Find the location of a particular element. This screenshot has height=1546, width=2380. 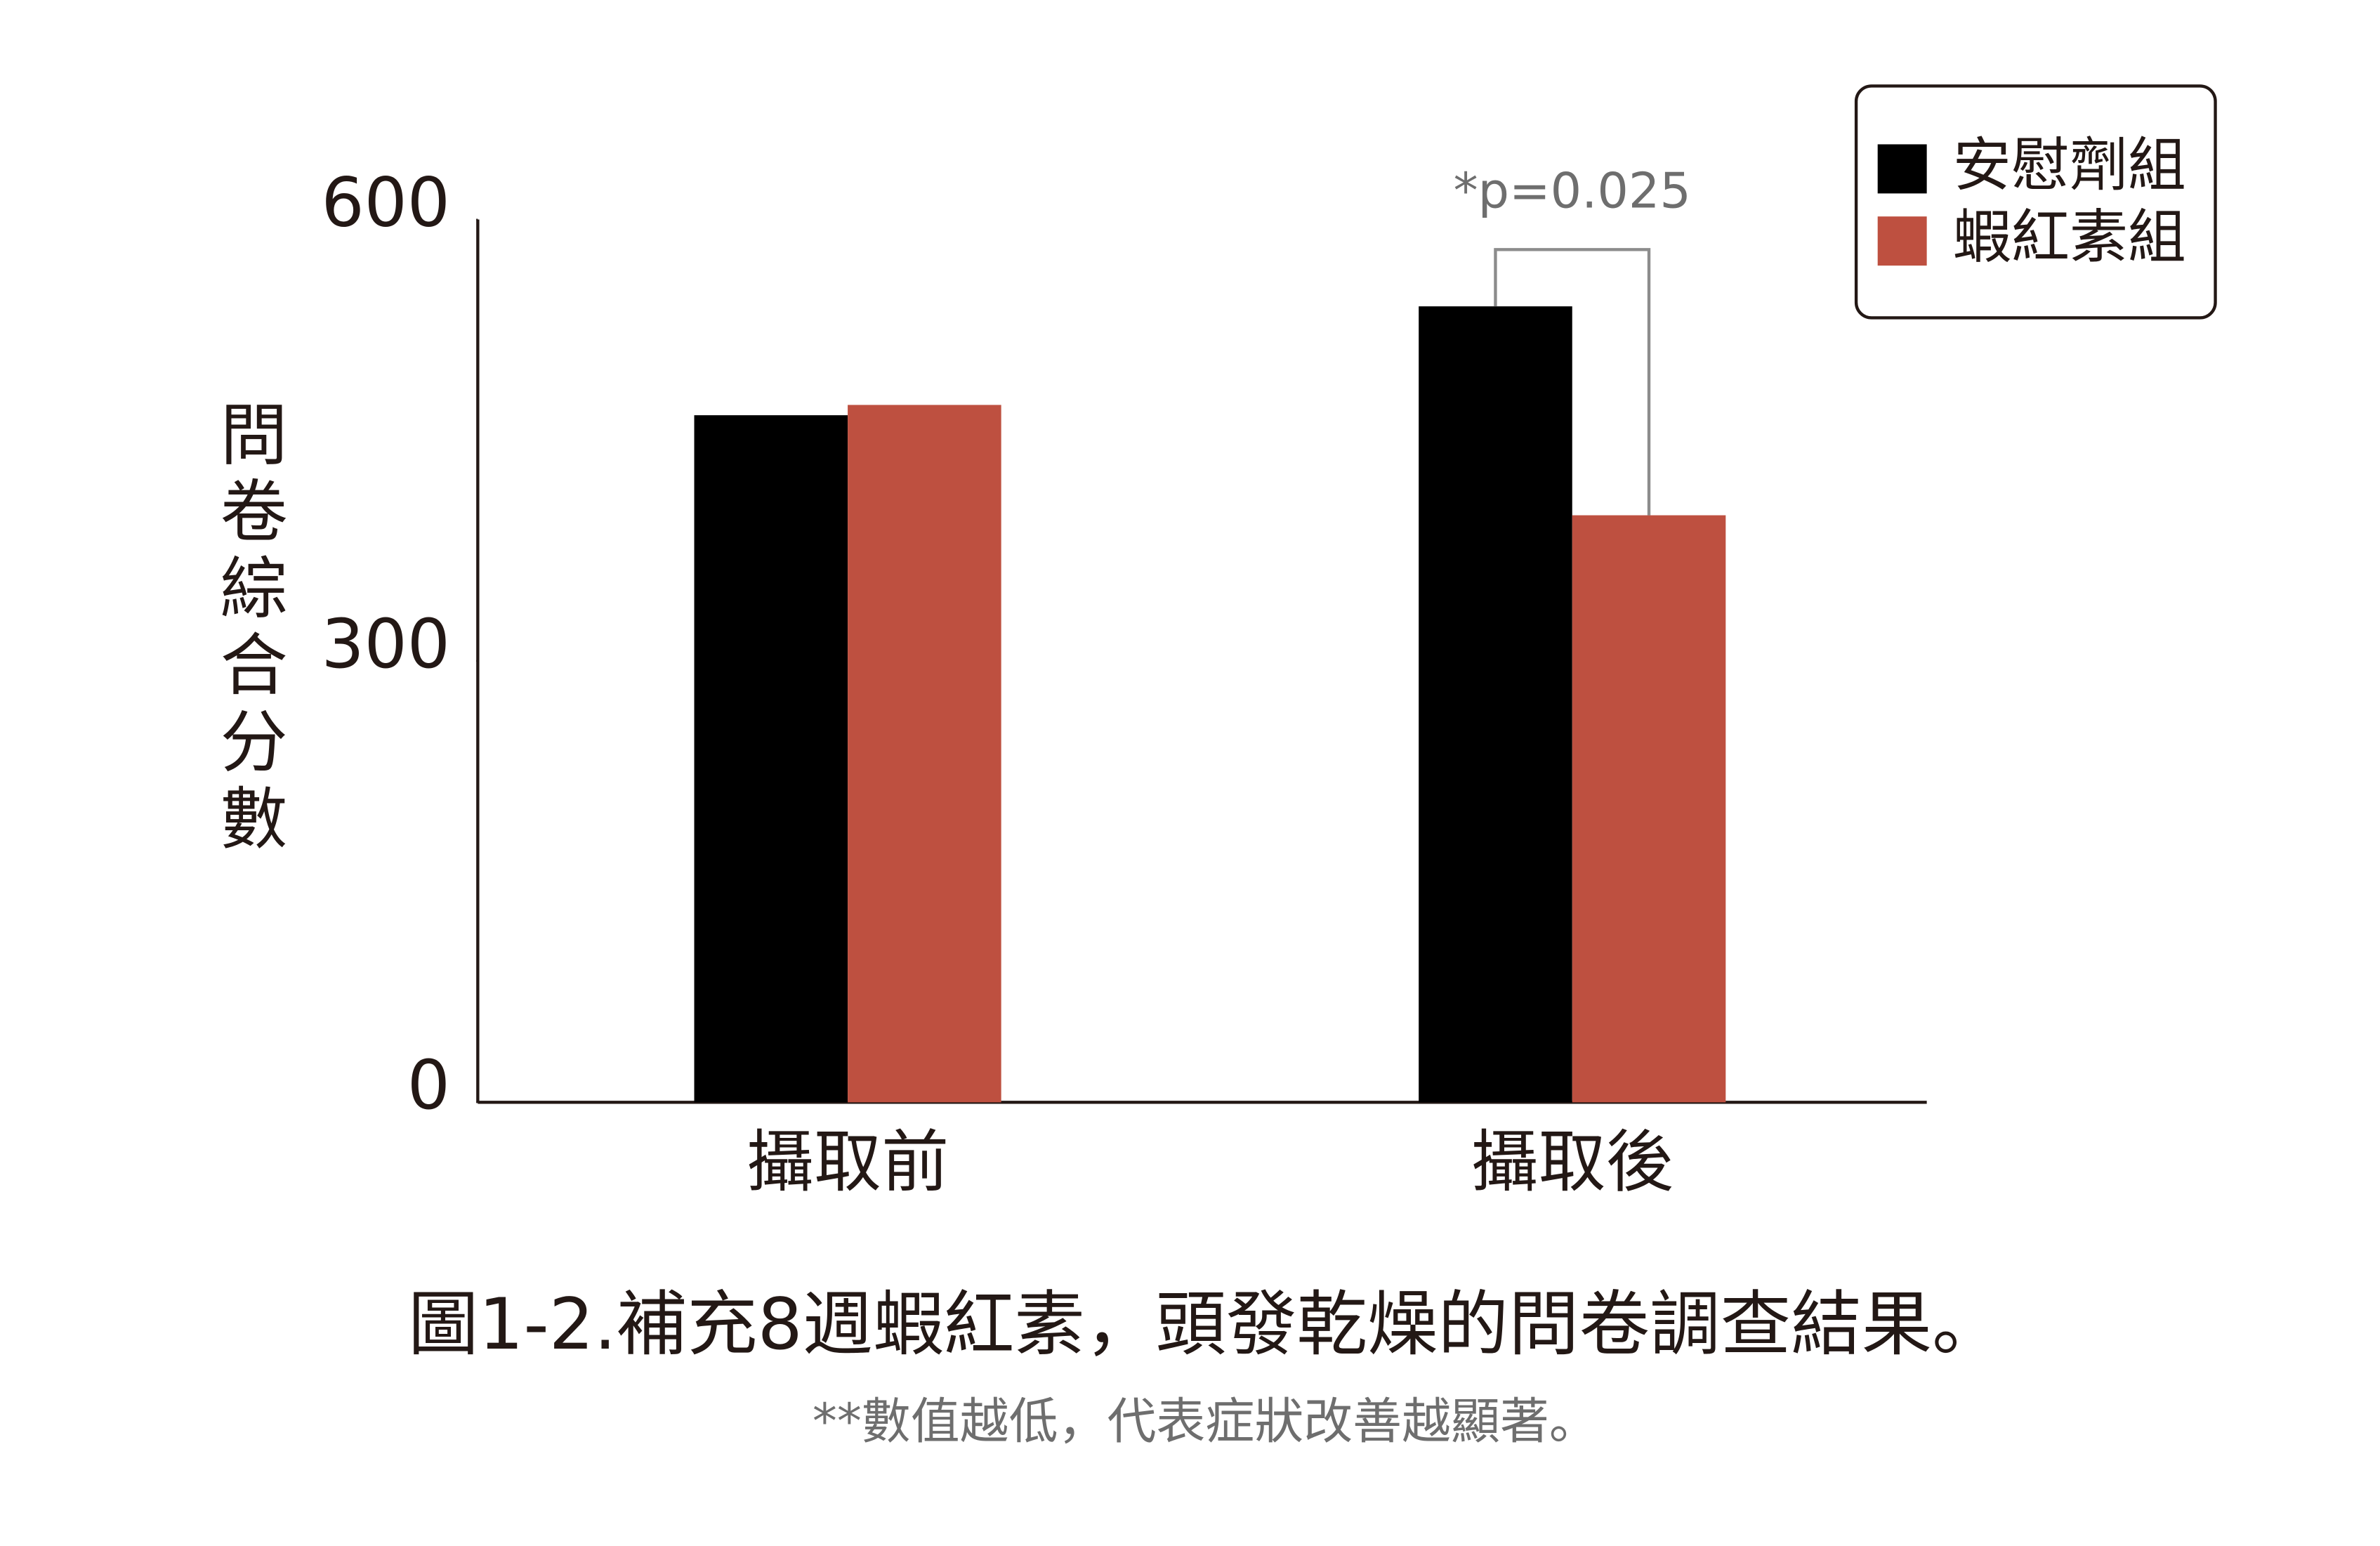

legend-label: 安慰劑組 is located at coordinates (2069, 165).